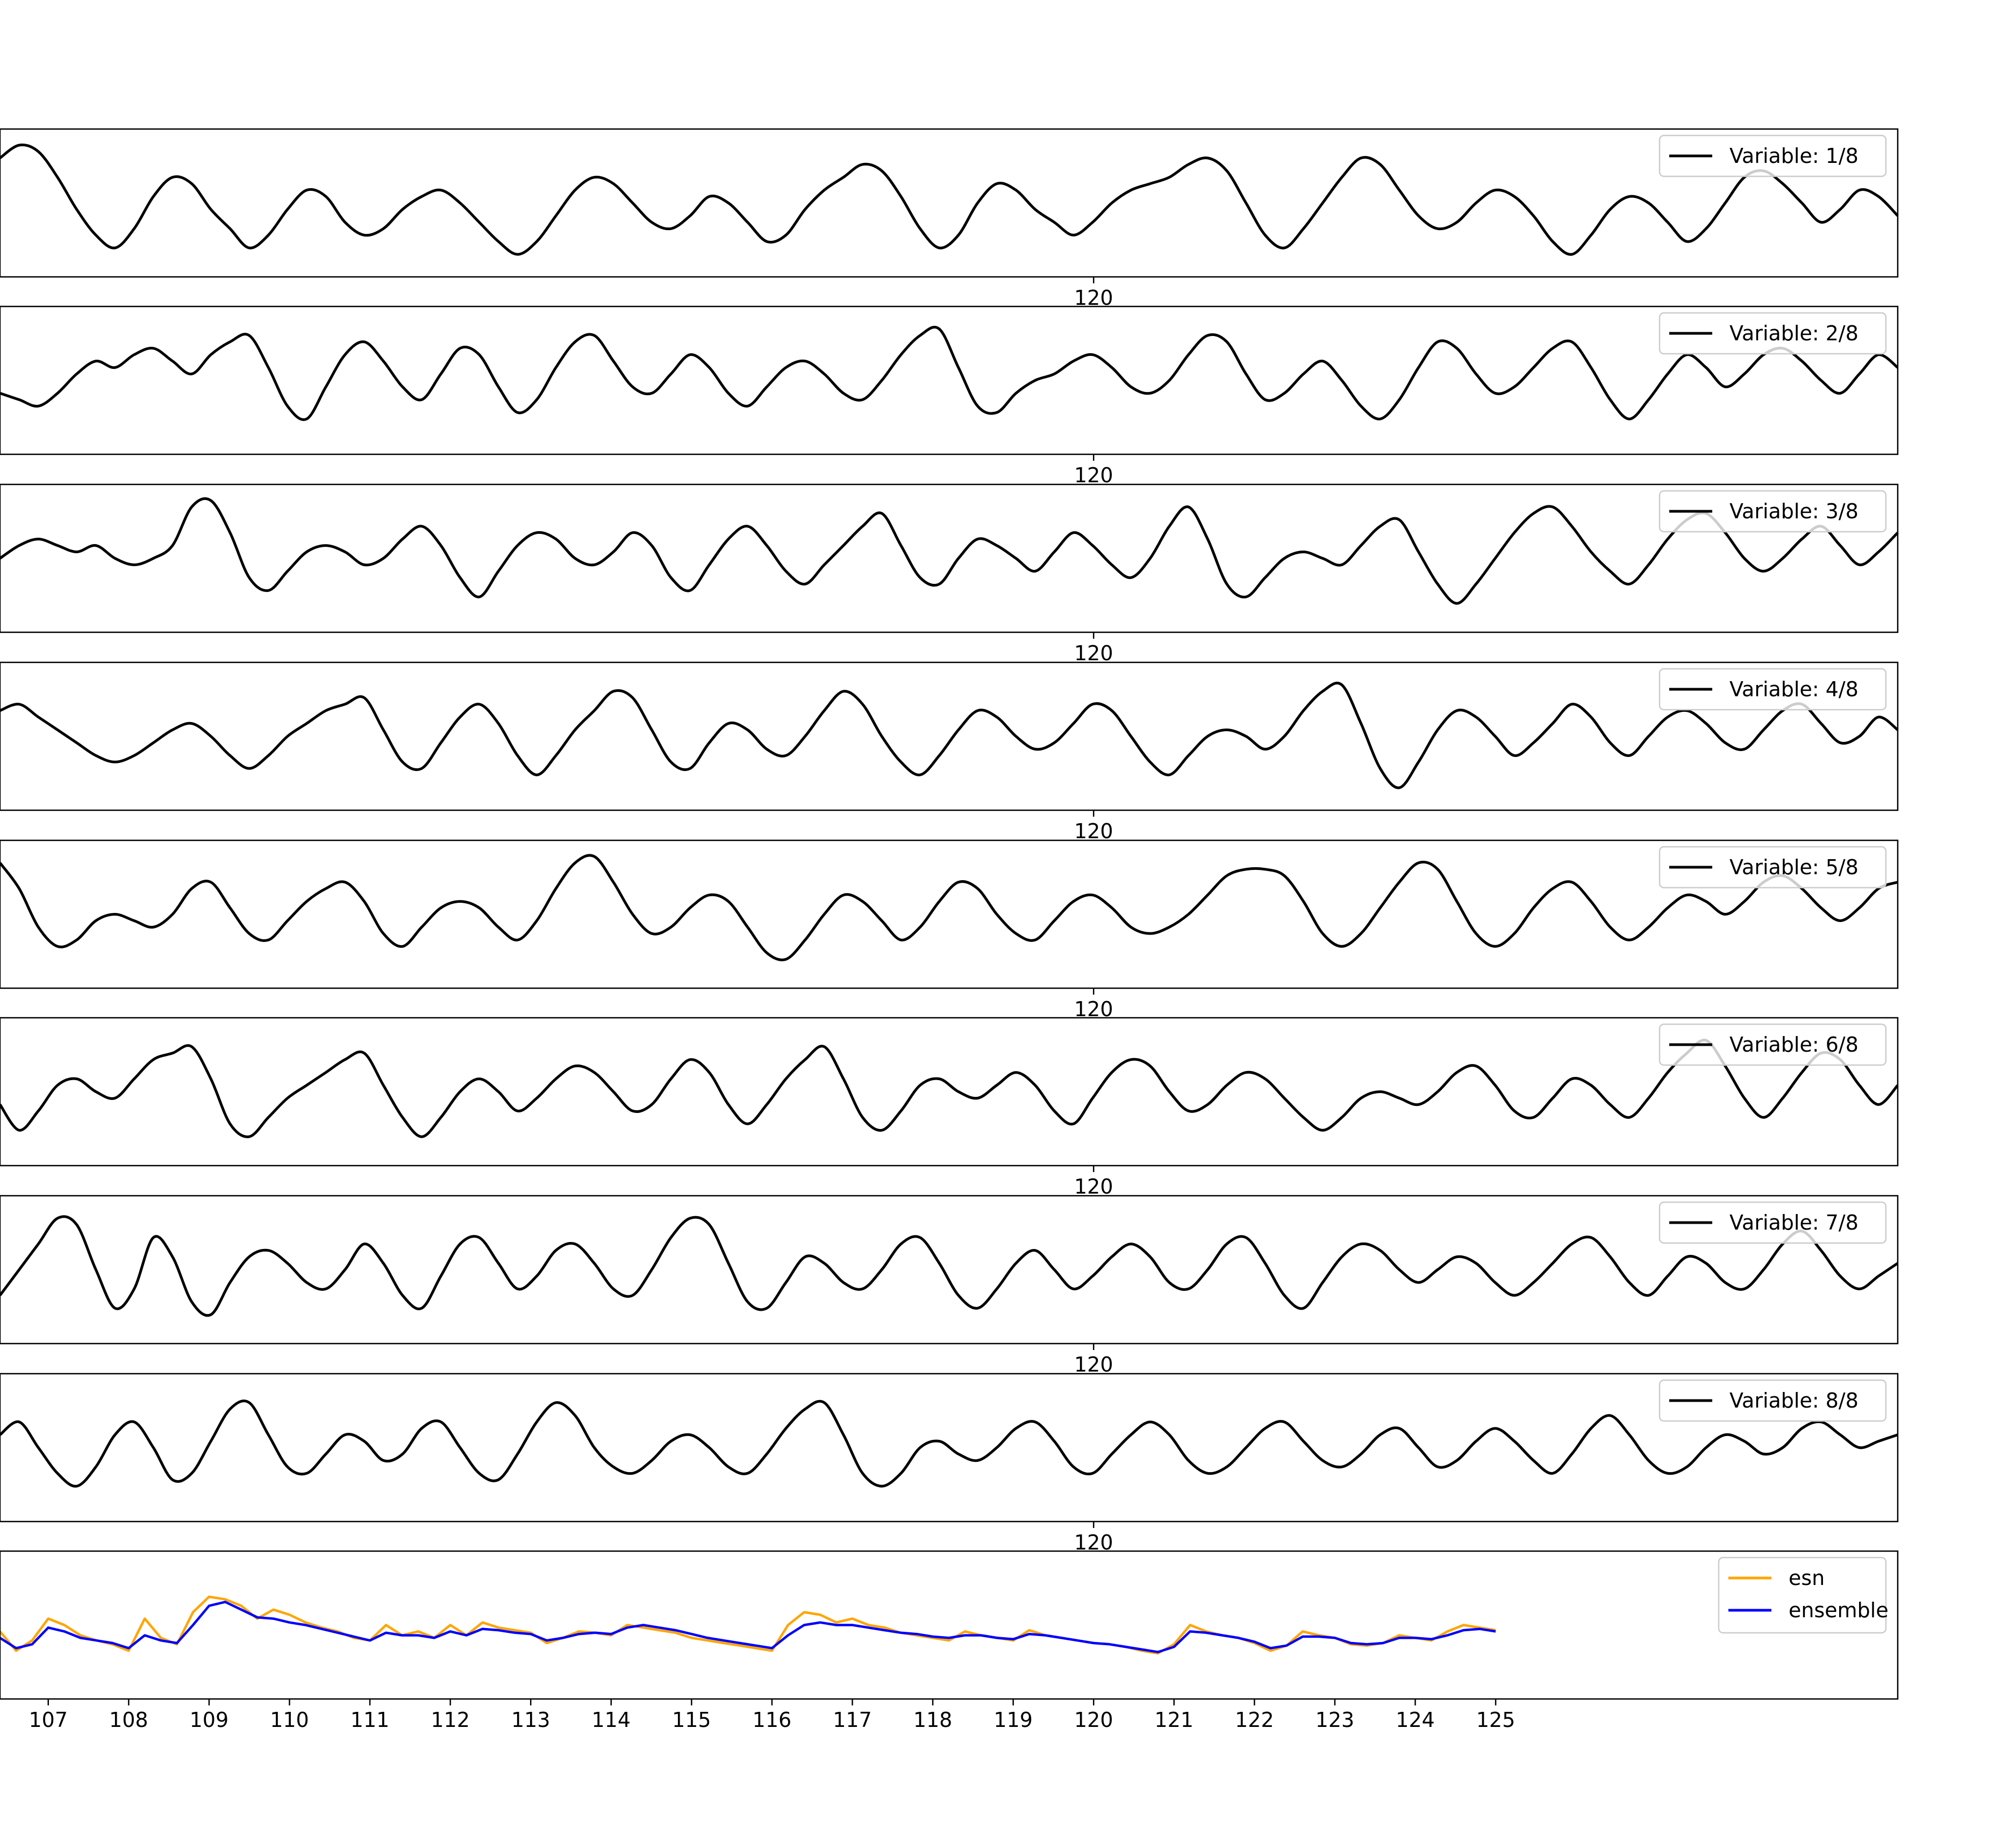 Image resolution: width=2016 pixels, height=1828 pixels. Describe the element at coordinates (1793, 1044) in the screenshot. I see `legend-label: Variable: 6/8` at that location.